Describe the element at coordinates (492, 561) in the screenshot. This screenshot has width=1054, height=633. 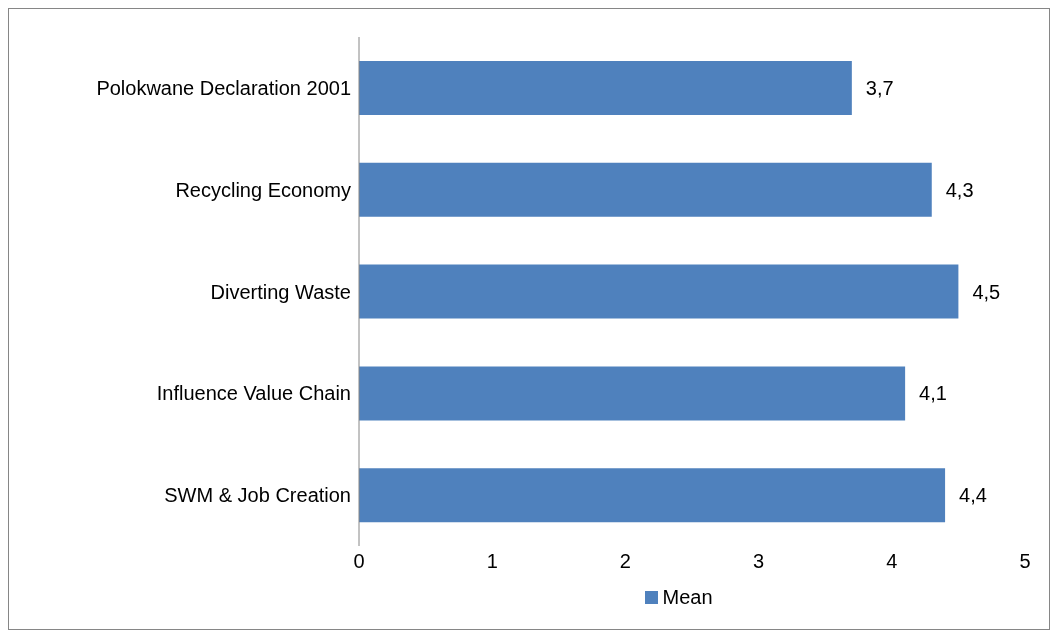
I see `x-tick-label: 1` at that location.